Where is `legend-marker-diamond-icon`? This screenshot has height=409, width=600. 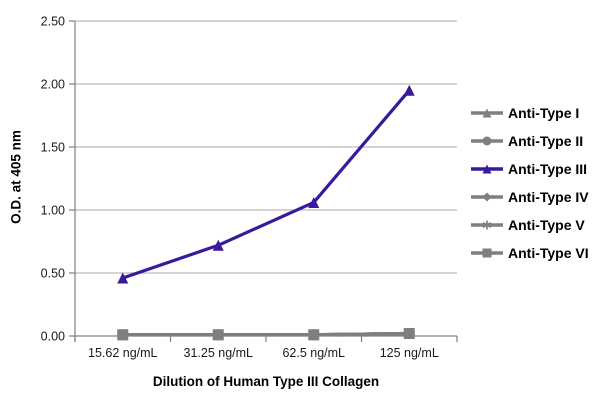 legend-marker-diamond-icon is located at coordinates (487, 197).